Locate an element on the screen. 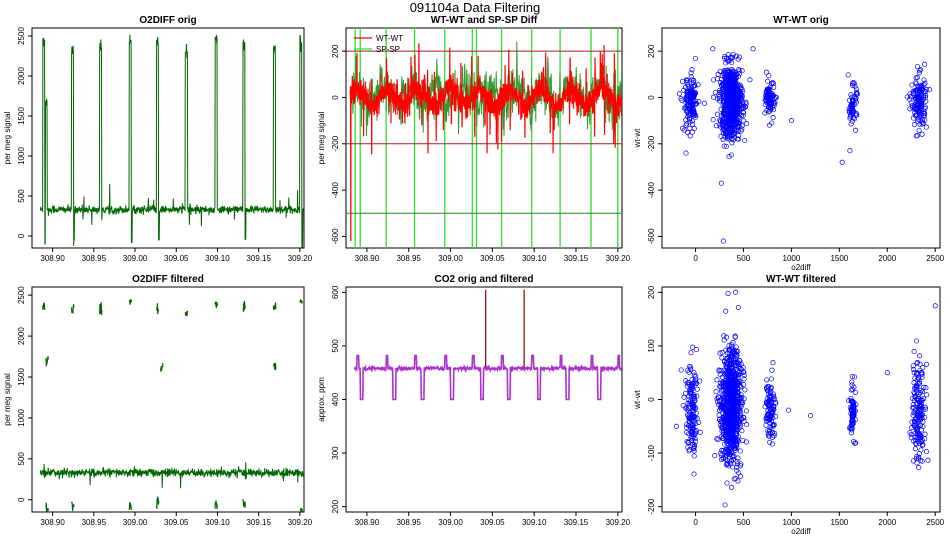 Image resolution: width=950 pixels, height=550 pixels. y-tick-label: 200 is located at coordinates (335, 506).